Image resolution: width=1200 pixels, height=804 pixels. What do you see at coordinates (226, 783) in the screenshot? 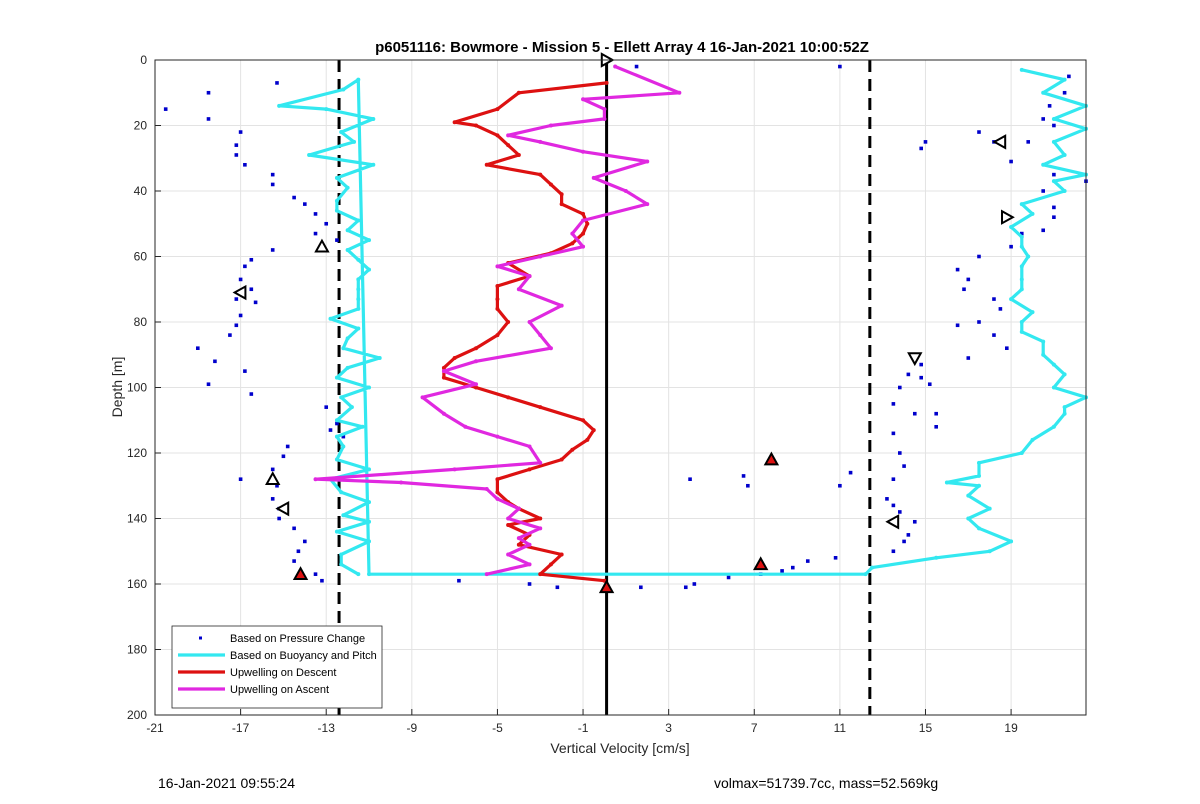
I see `footer-start-time: 16-Jan-2021 09:55:24` at bounding box center [226, 783].